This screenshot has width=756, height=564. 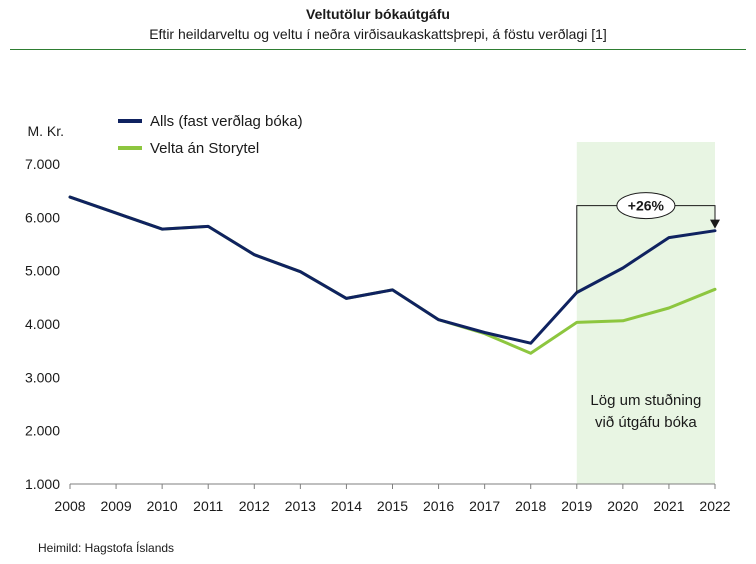 I want to click on y-tick-label: 5.000, so click(x=42, y=271).